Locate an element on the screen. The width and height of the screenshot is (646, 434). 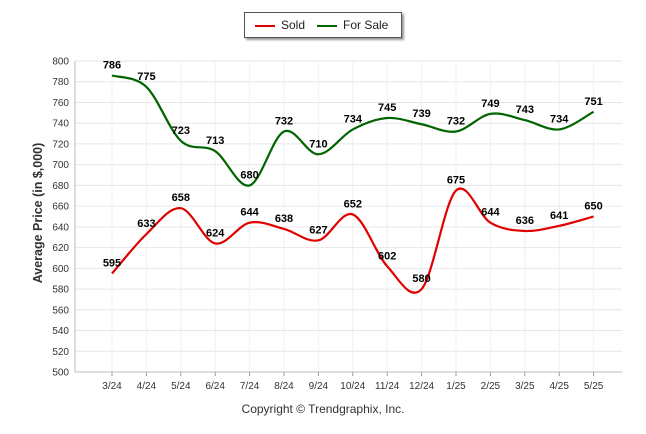
x-tick-label: 4/25 is located at coordinates (559, 386).